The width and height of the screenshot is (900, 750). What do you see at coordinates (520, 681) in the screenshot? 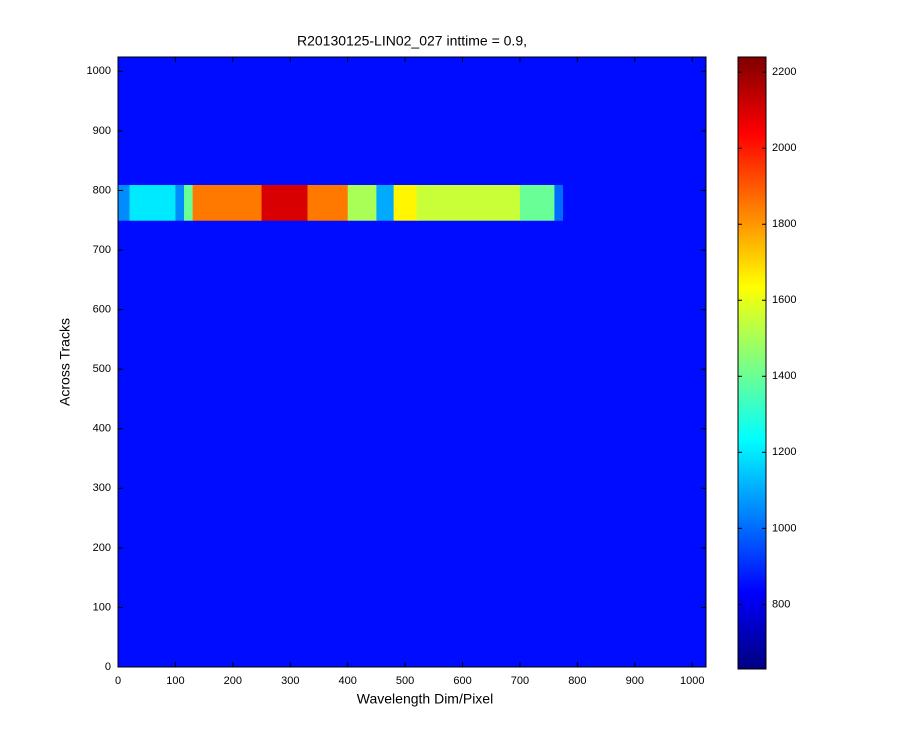
I see `x-tick-label: 700` at bounding box center [520, 681].